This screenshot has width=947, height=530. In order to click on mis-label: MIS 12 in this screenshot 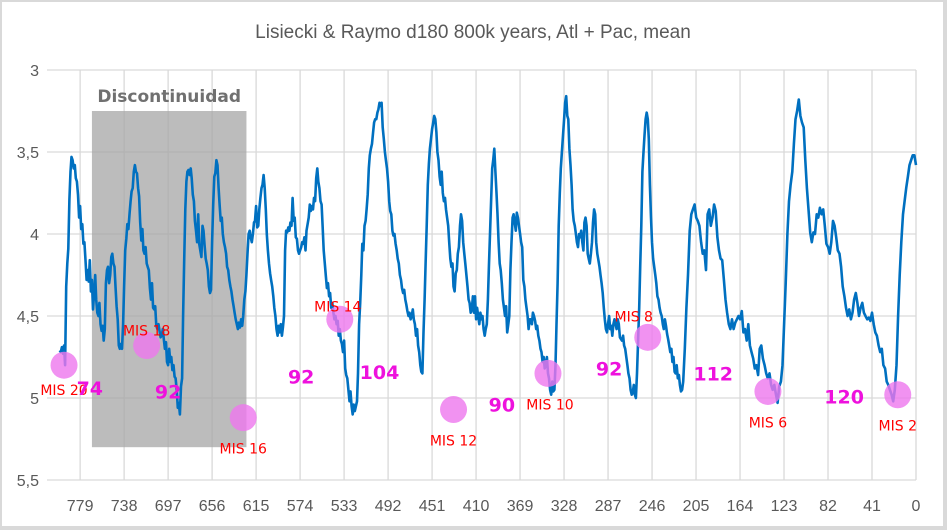, I will do `click(453, 441)`.